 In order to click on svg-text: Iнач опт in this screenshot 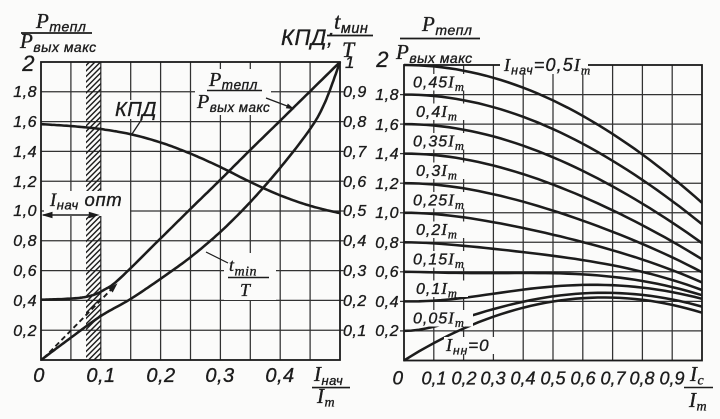, I will do `click(85, 201)`.